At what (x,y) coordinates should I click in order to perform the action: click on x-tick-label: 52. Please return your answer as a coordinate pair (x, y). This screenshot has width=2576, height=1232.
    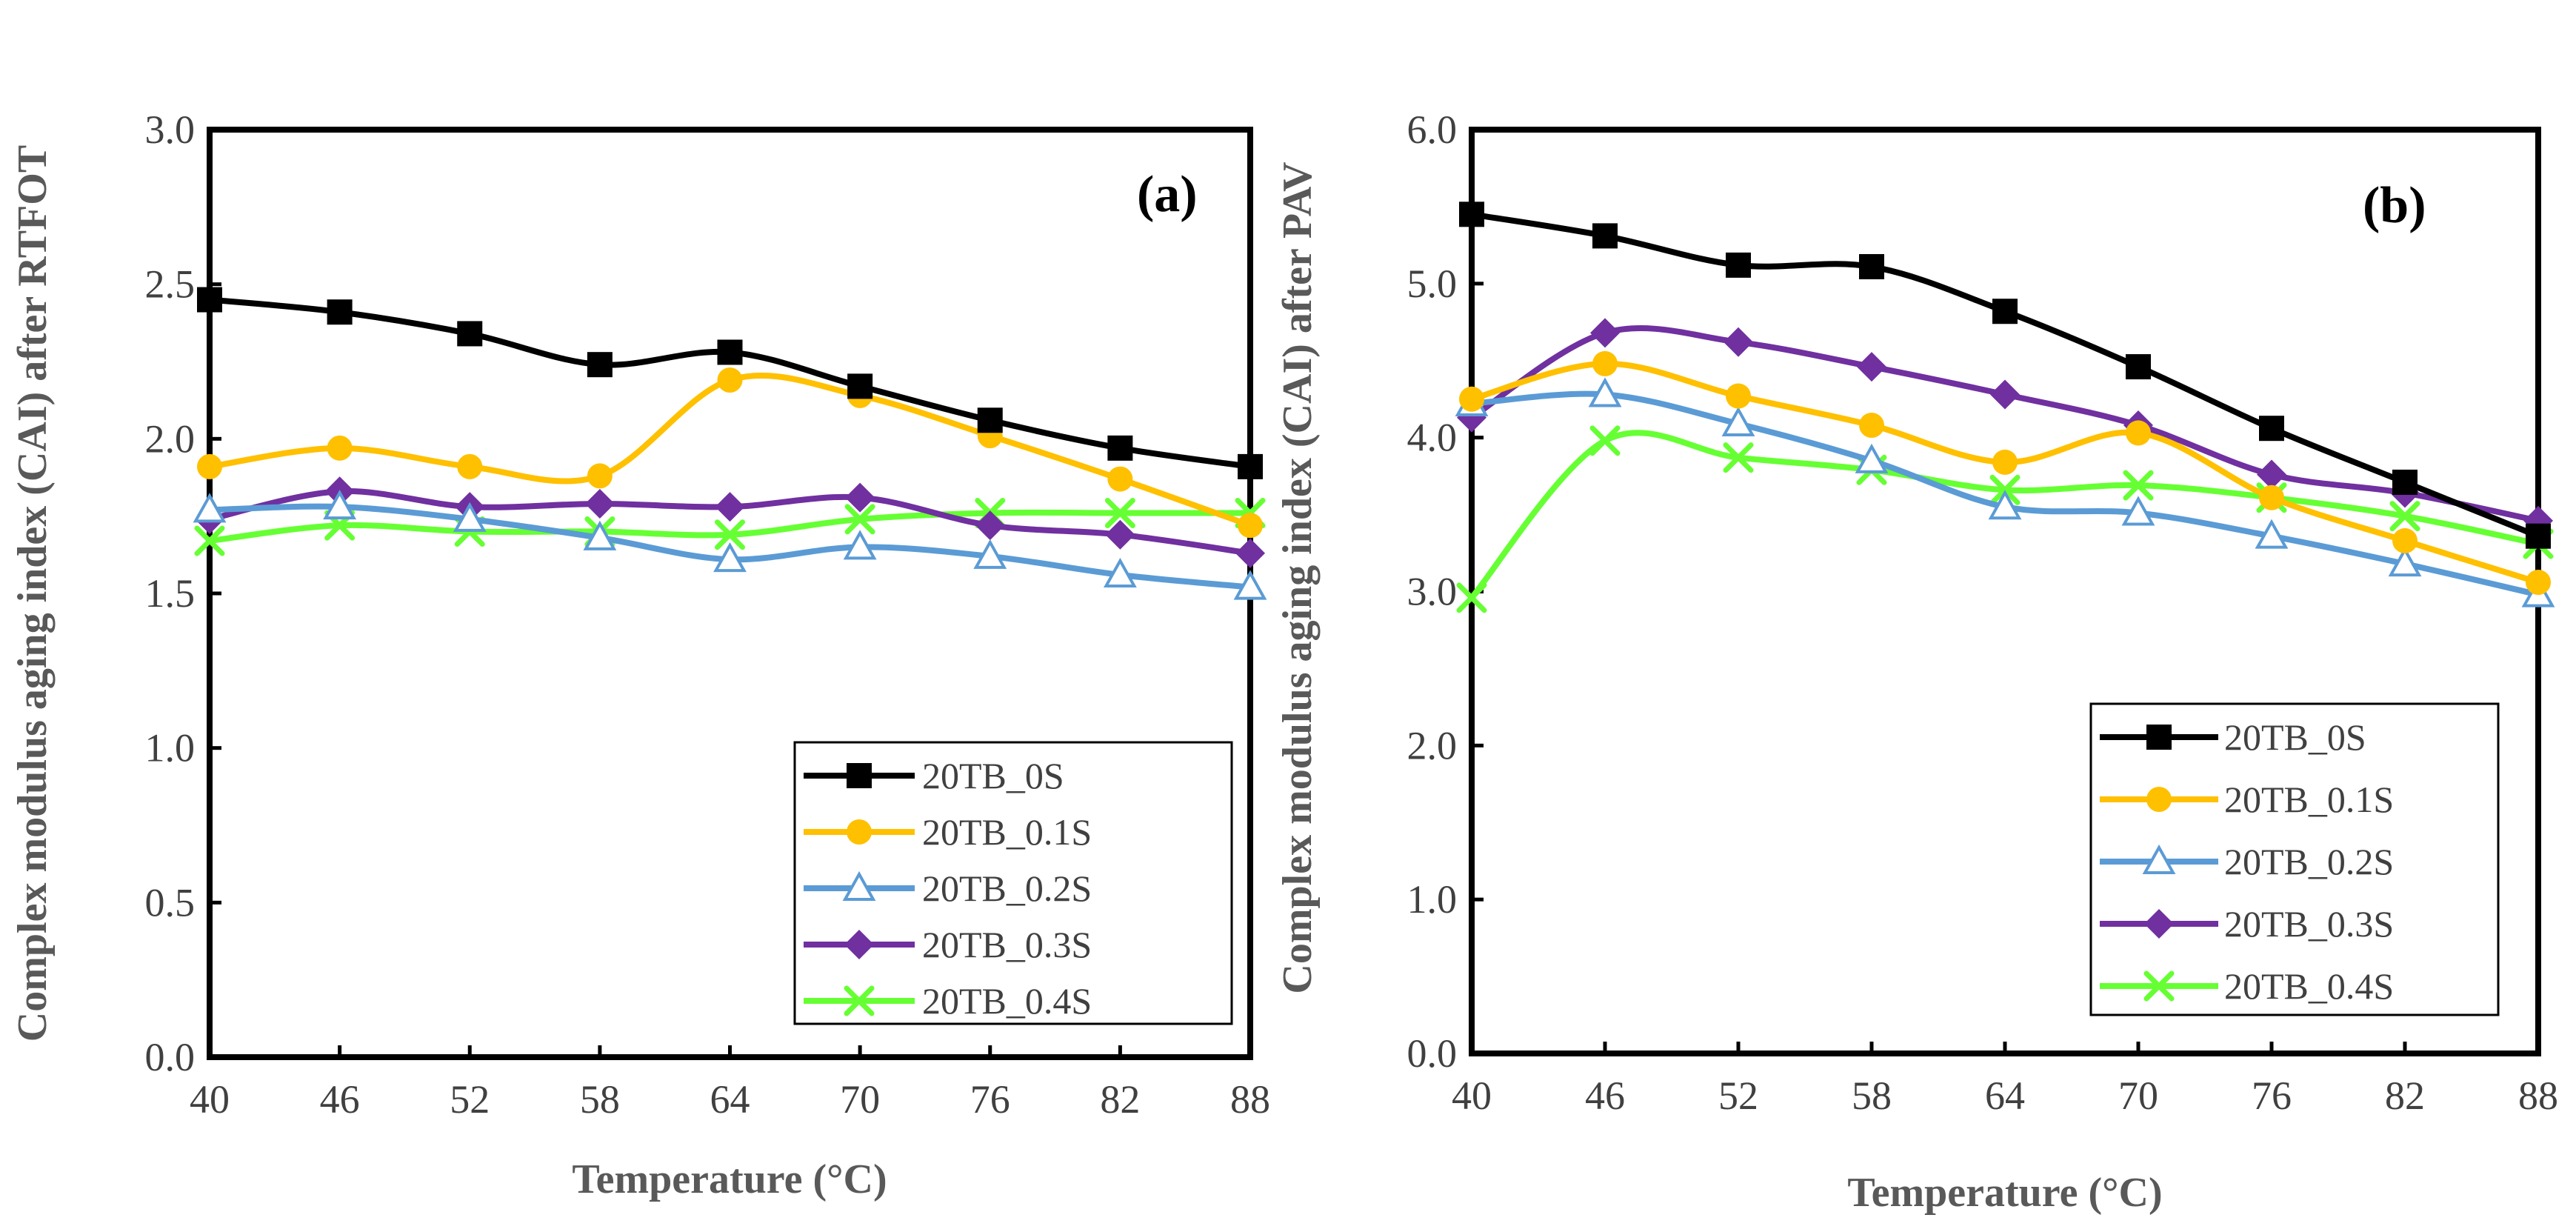
    Looking at the image, I should click on (470, 1100).